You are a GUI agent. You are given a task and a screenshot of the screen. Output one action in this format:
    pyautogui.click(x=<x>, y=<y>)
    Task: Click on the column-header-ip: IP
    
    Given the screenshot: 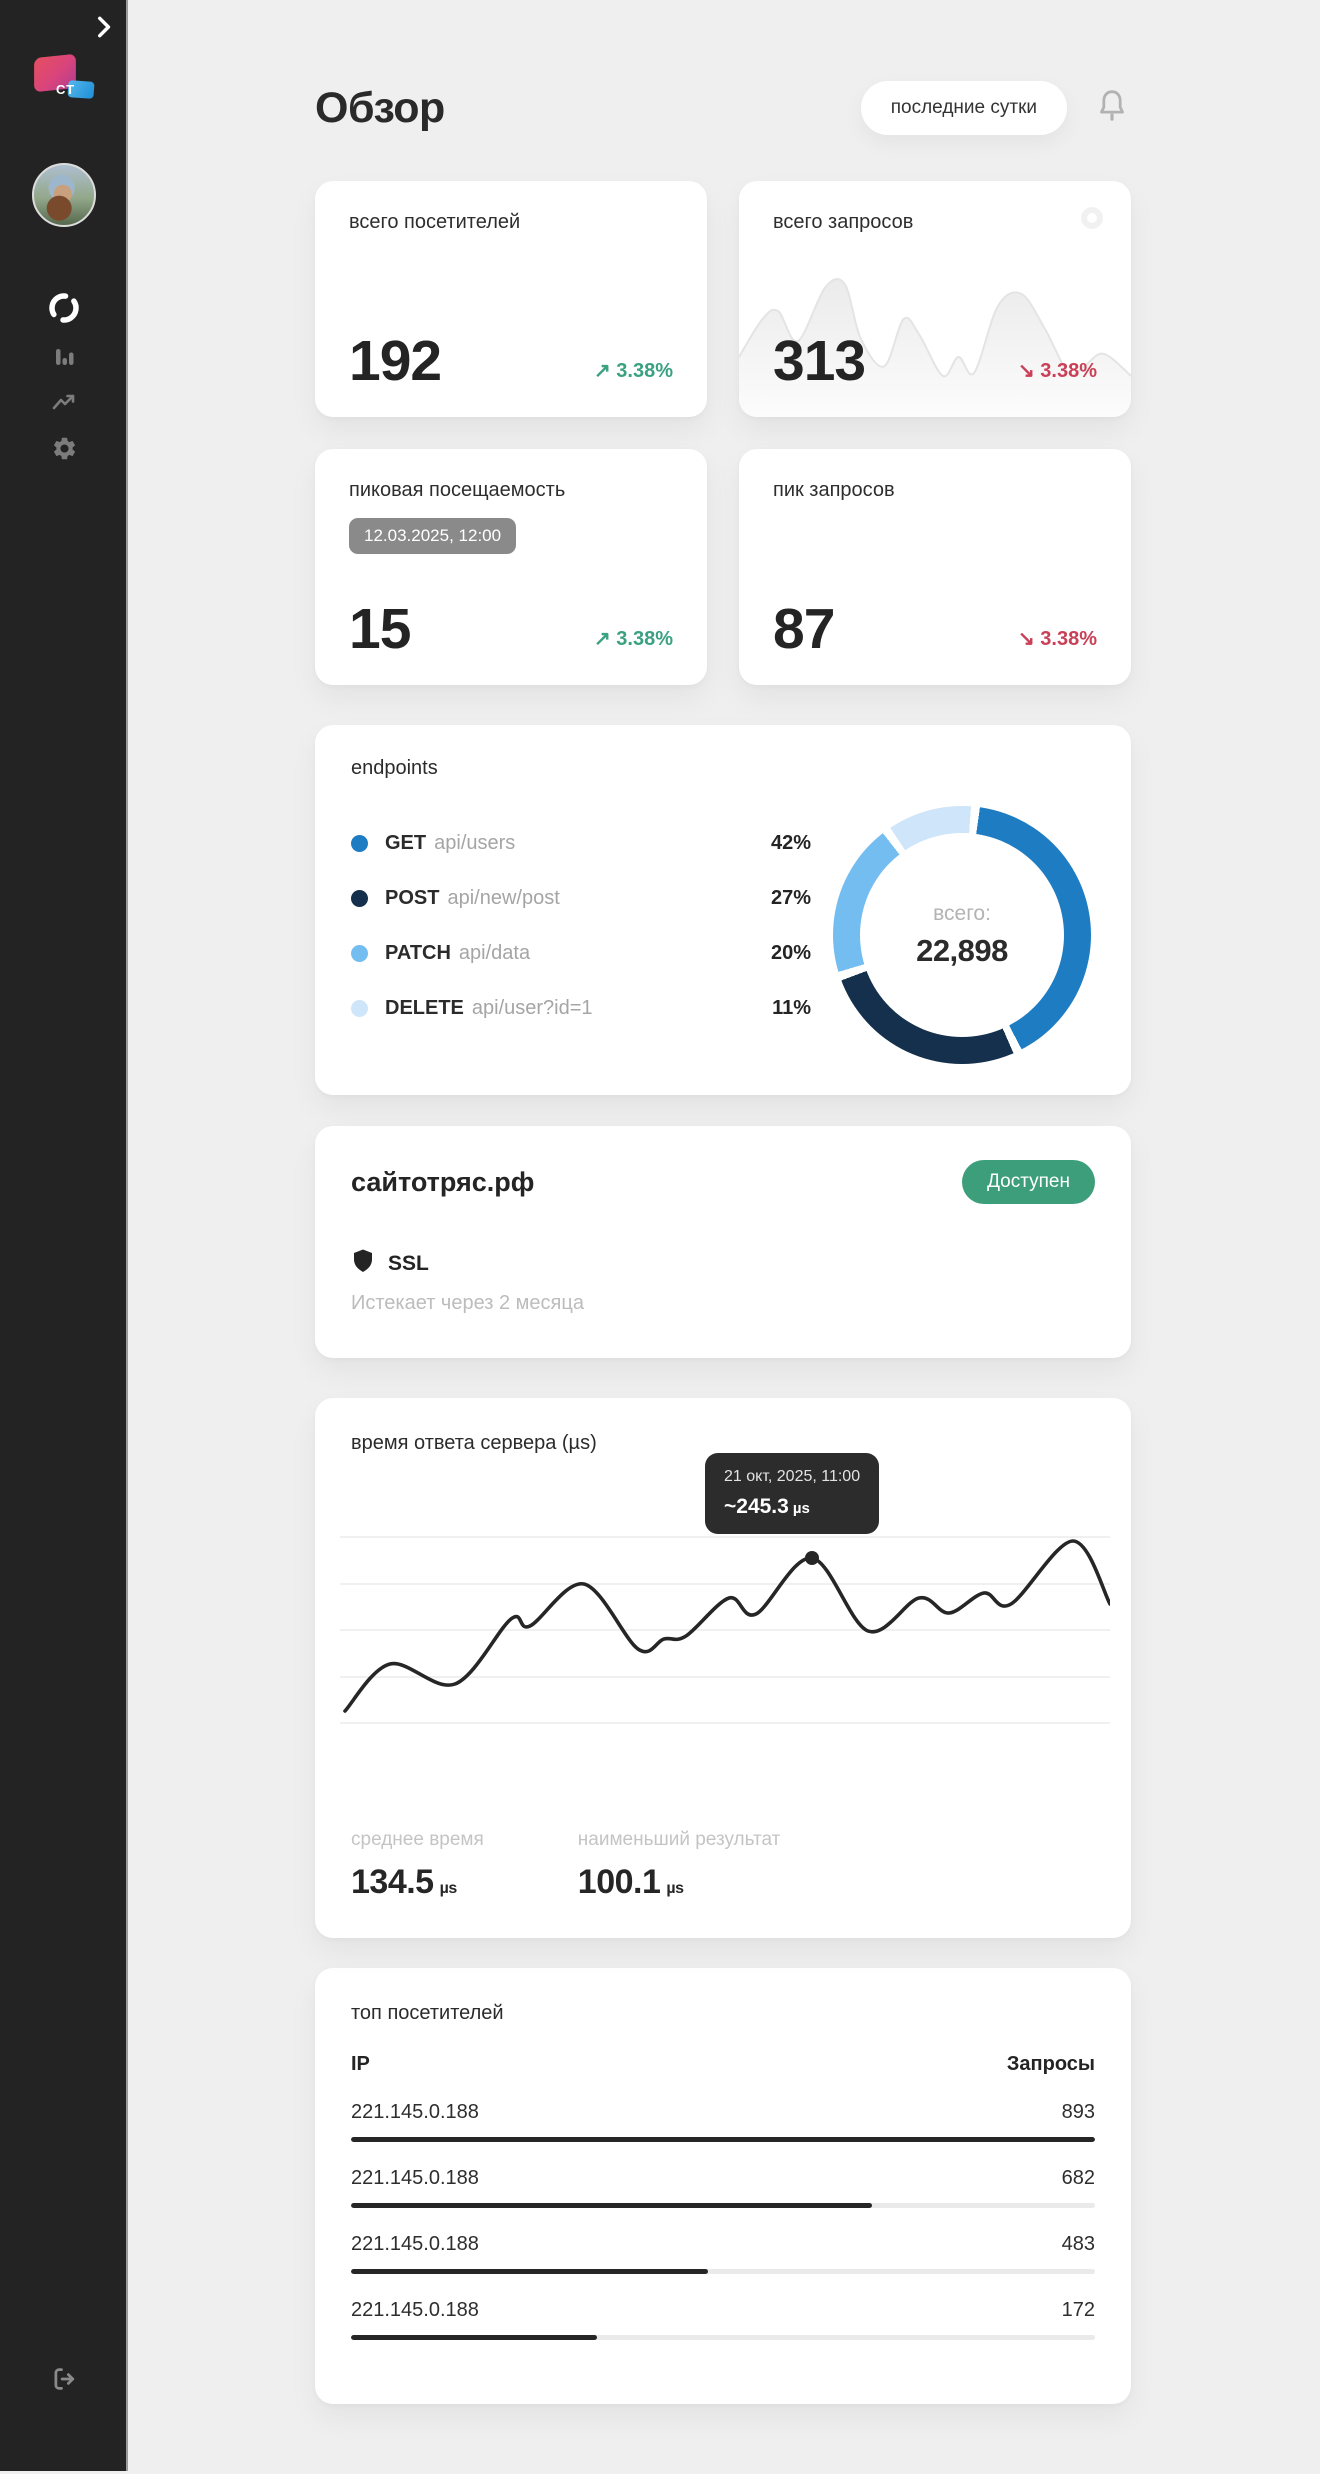 What is the action you would take?
    pyautogui.click(x=360, y=2064)
    